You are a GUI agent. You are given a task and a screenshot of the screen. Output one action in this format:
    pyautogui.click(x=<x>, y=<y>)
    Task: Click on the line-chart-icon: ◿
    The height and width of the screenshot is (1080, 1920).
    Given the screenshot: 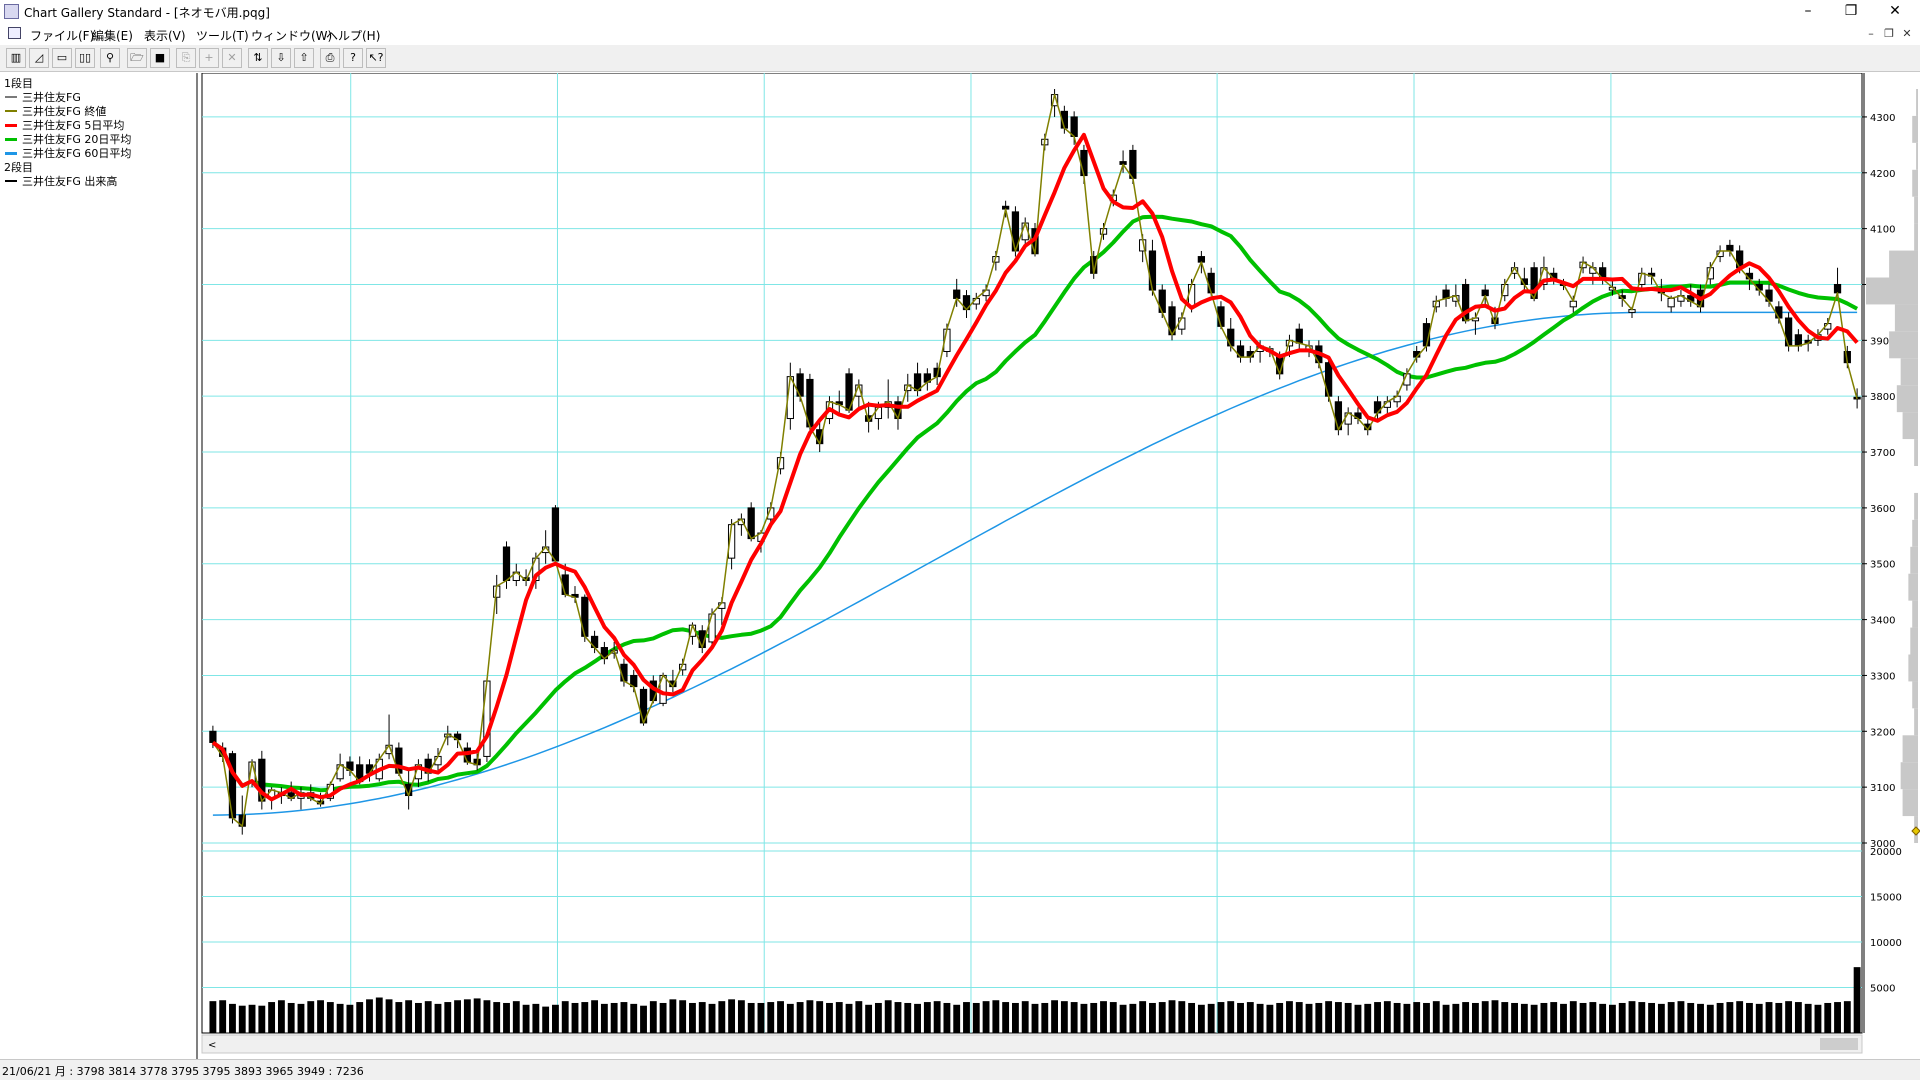 What is the action you would take?
    pyautogui.click(x=39, y=57)
    